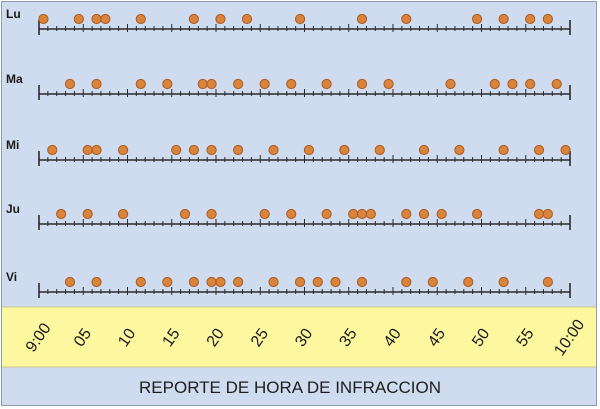 Image resolution: width=600 pixels, height=409 pixels. Describe the element at coordinates (288, 21) in the screenshot. I see `day-row-lu: Lu` at that location.